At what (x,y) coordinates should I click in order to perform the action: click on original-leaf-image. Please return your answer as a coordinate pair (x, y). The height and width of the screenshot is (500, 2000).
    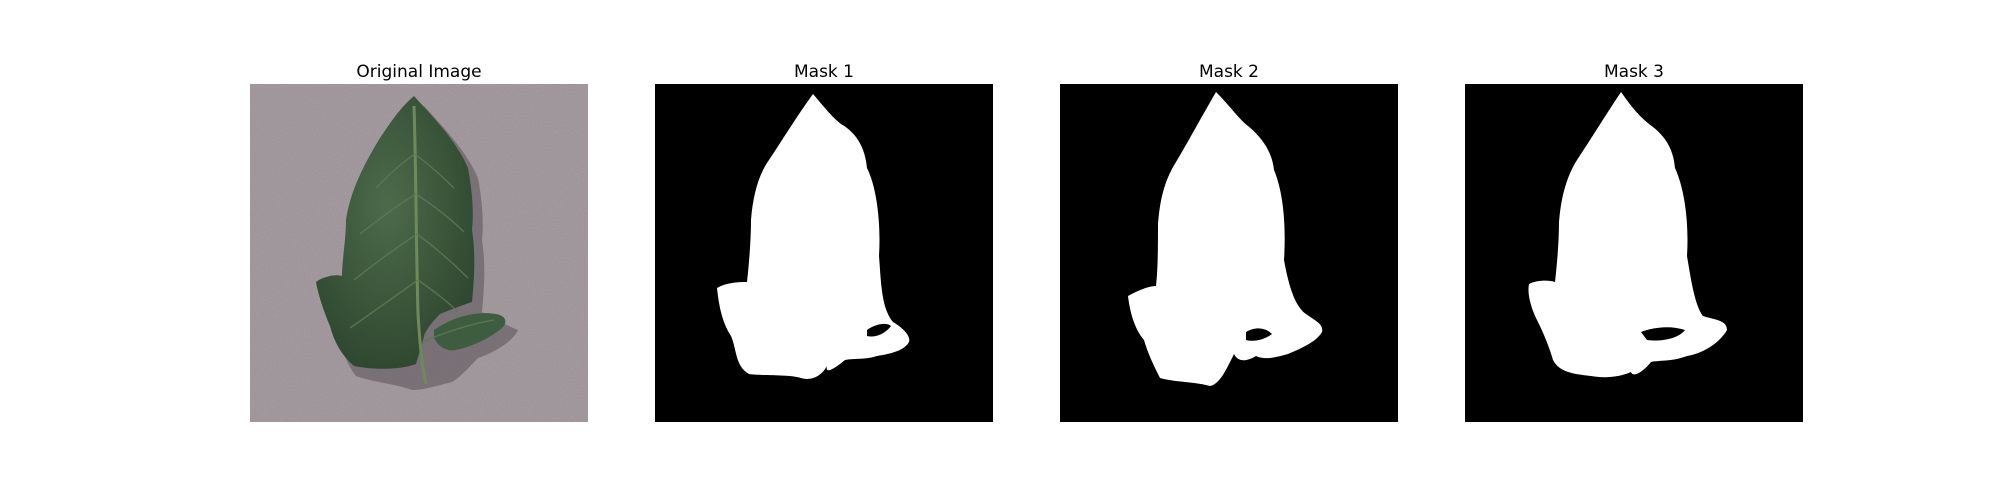
    Looking at the image, I should click on (419, 253).